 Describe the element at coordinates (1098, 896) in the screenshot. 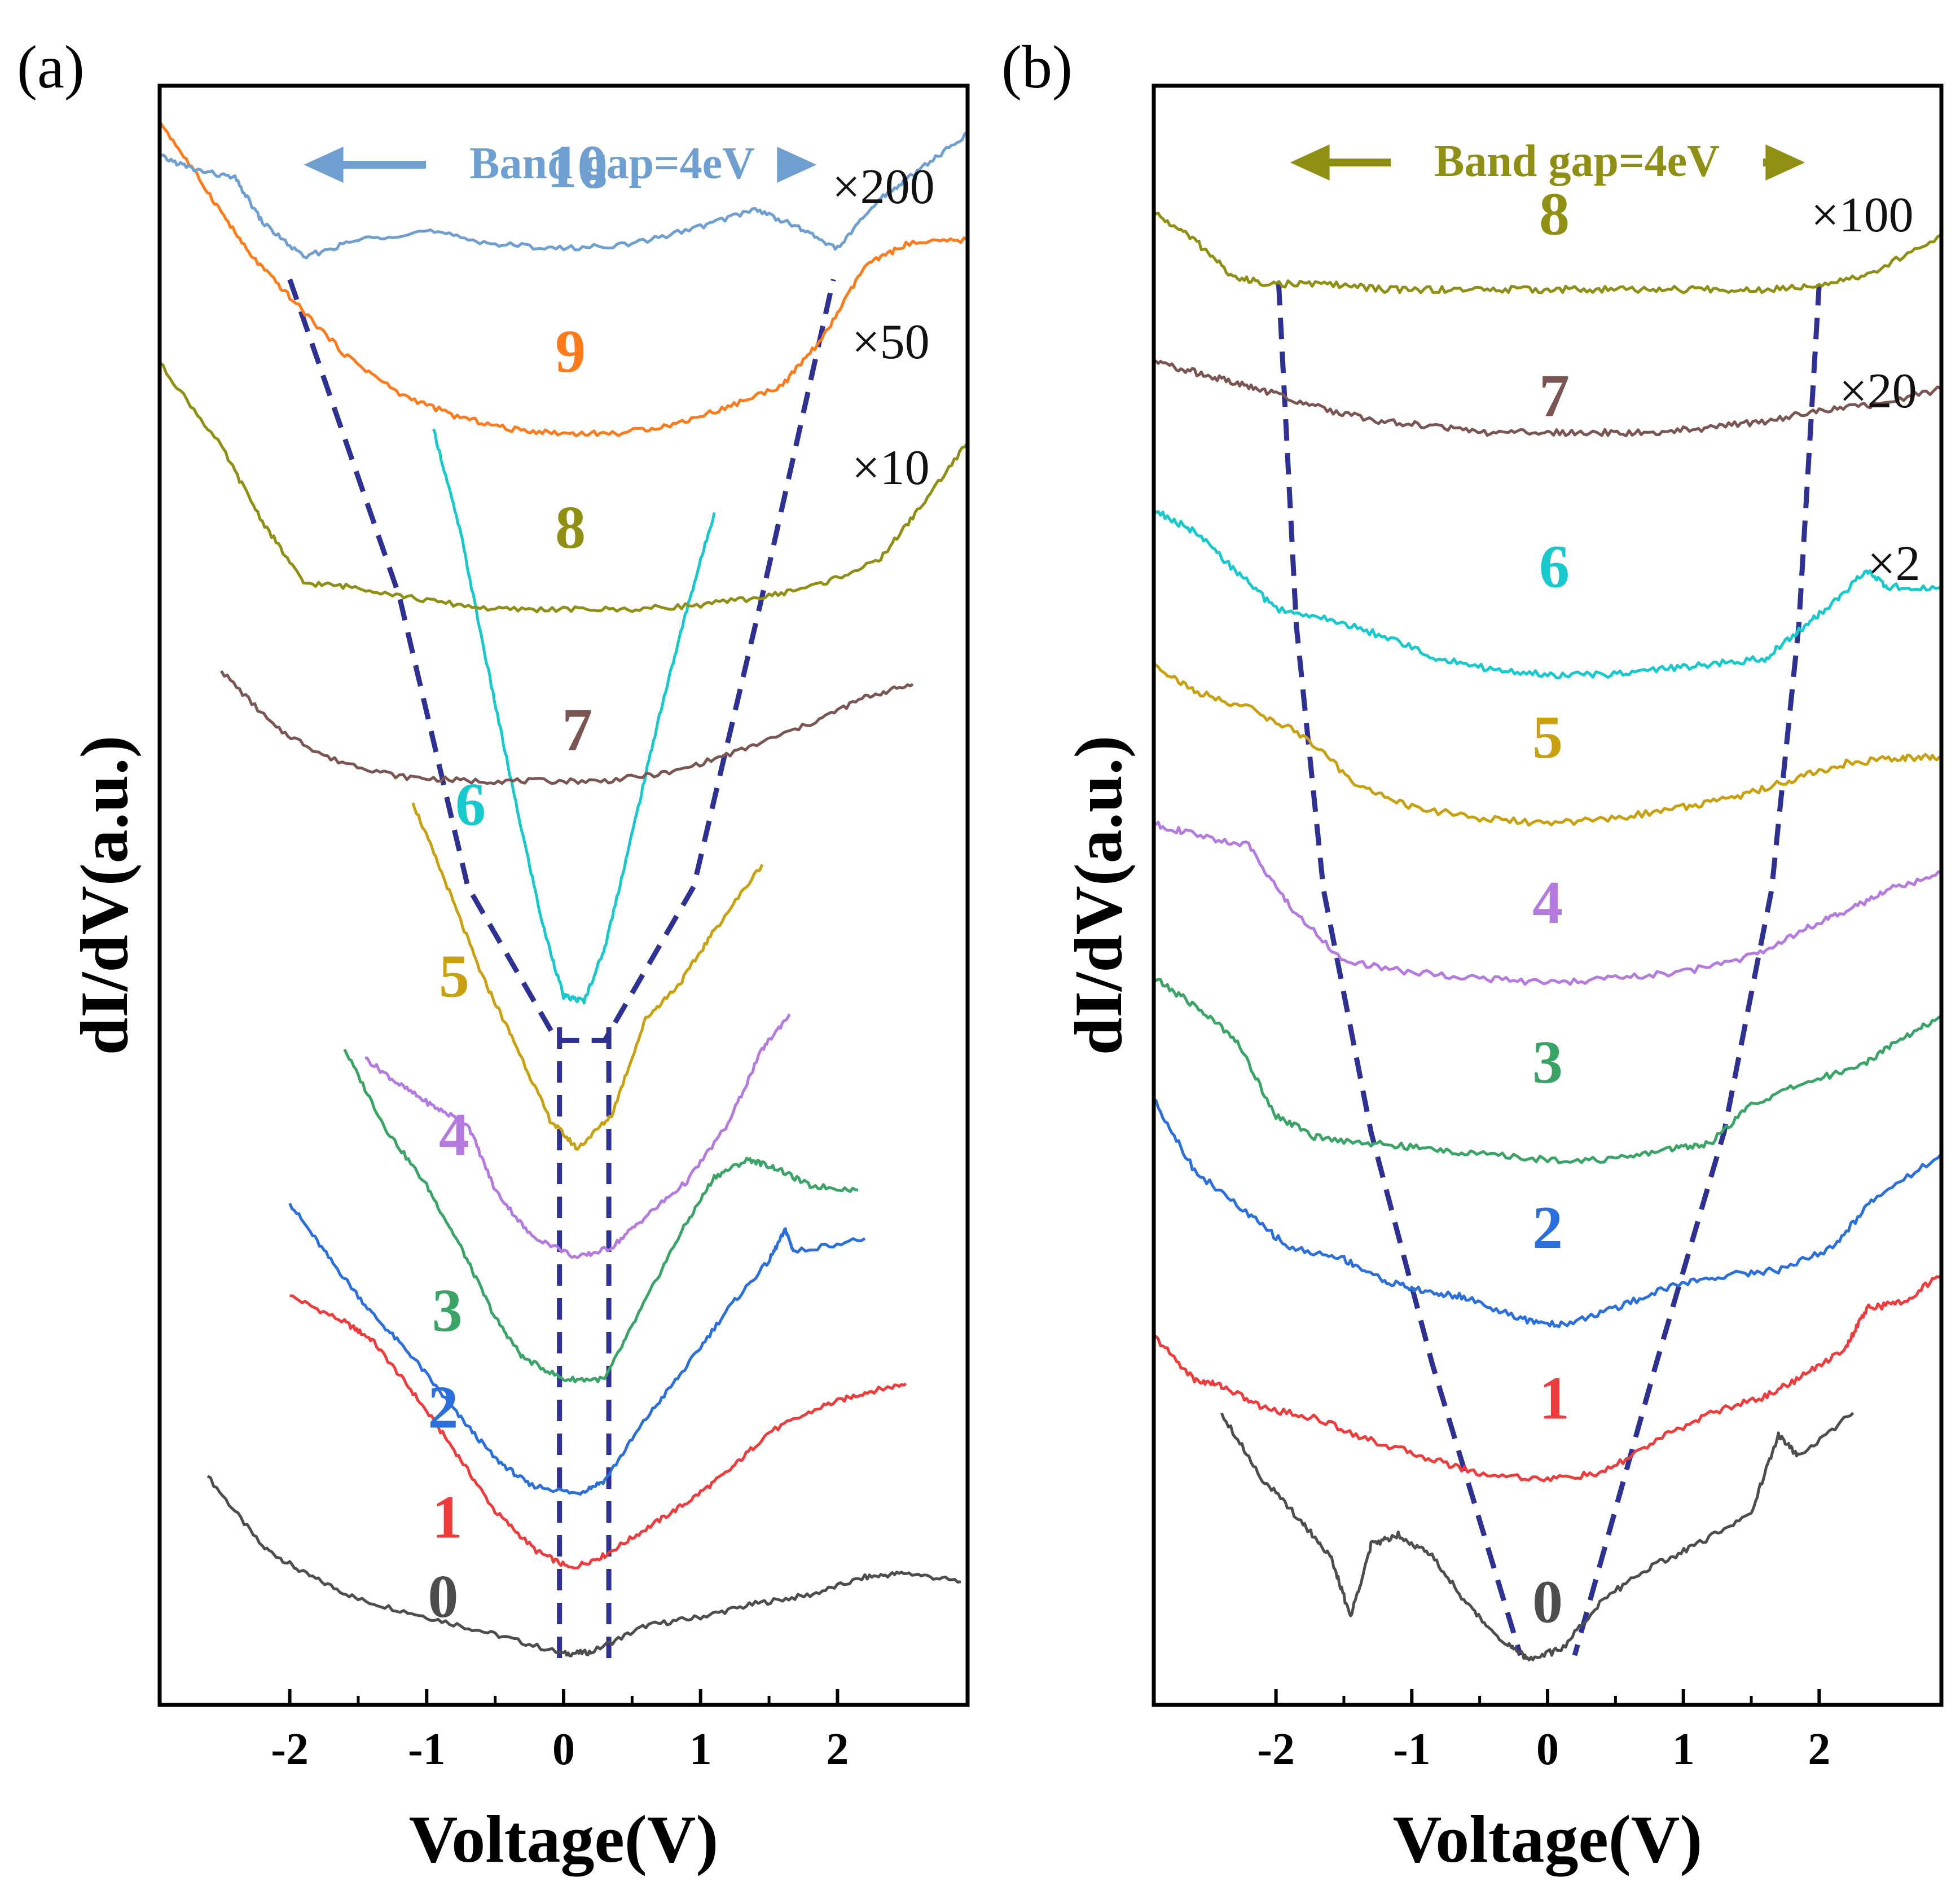

I see `panel-b-y-axis-label: dI/dV(a.u.)` at that location.